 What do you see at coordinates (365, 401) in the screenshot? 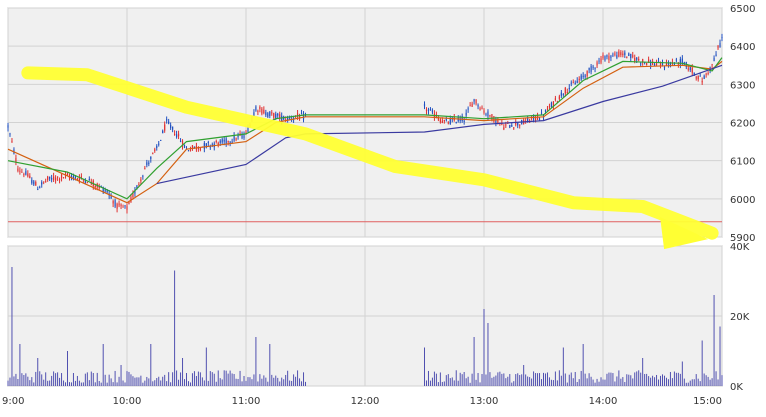
I see `x-tick-label: 12:00` at bounding box center [365, 401].